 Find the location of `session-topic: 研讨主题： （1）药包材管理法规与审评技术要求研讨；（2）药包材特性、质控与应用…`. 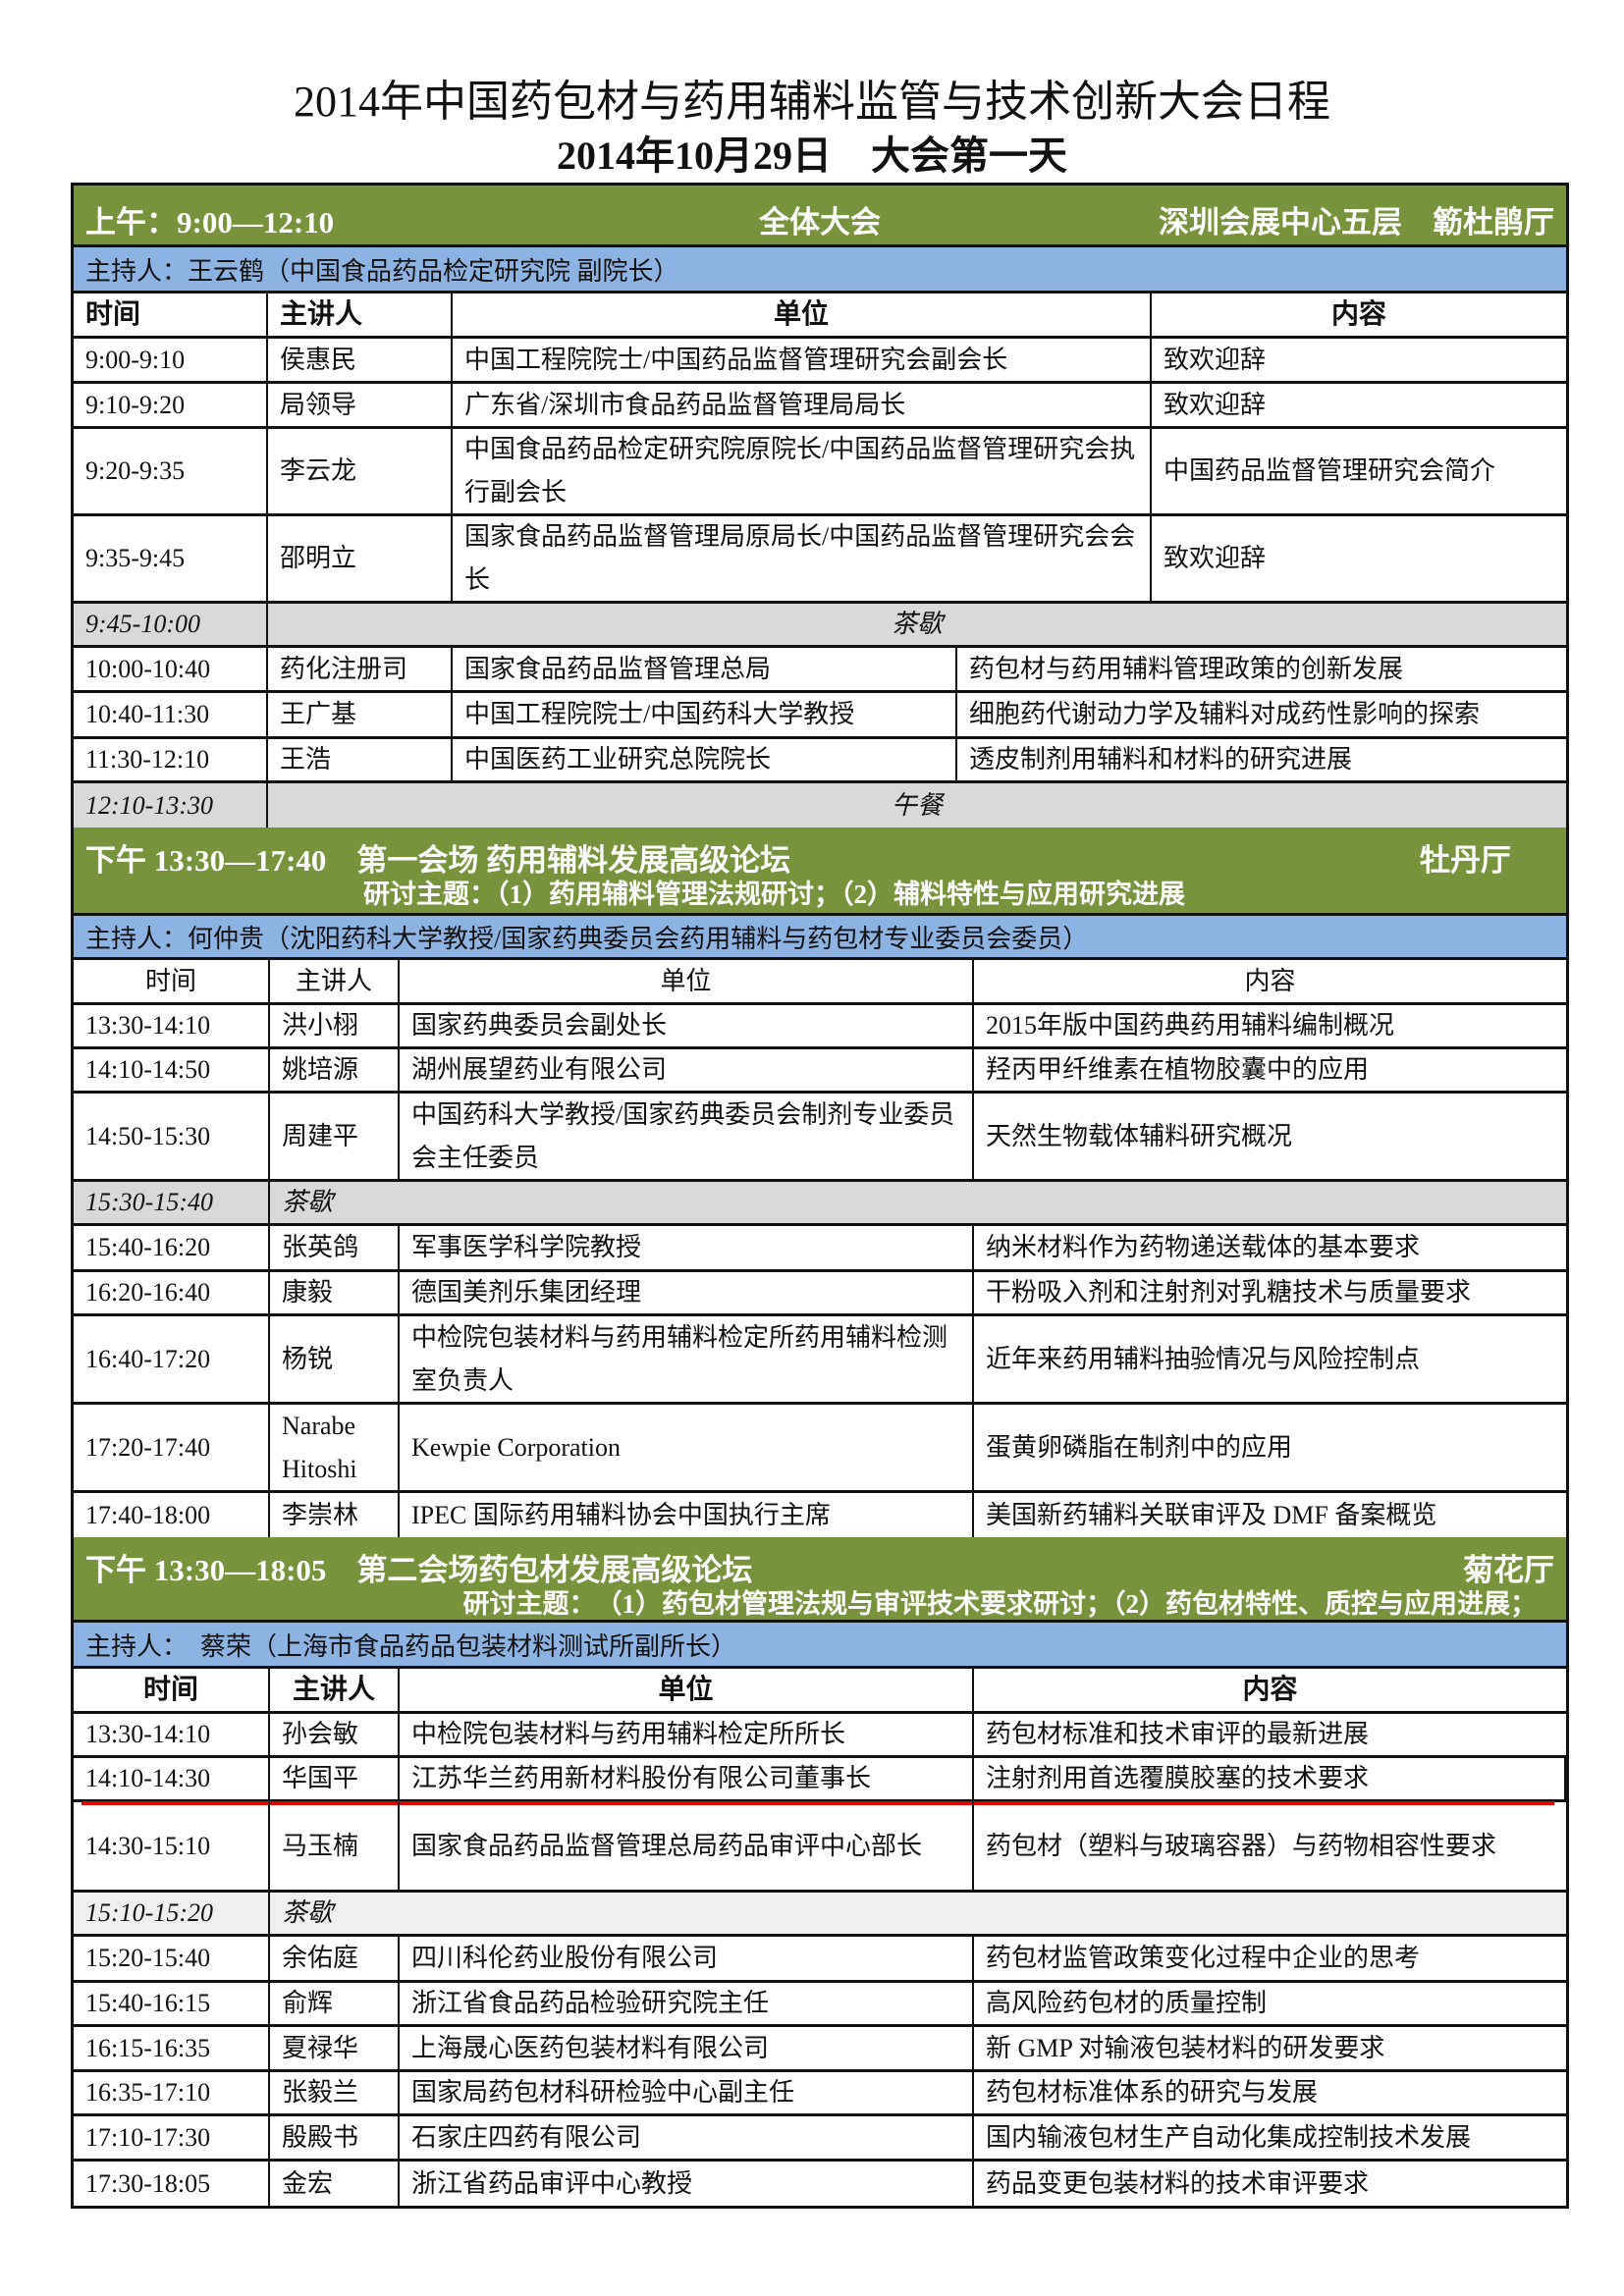

session-topic: 研讨主题： （1）药包材管理法规与审评技术要求研讨；（2）药包材特性、质控与应用… is located at coordinates (1000, 1604).